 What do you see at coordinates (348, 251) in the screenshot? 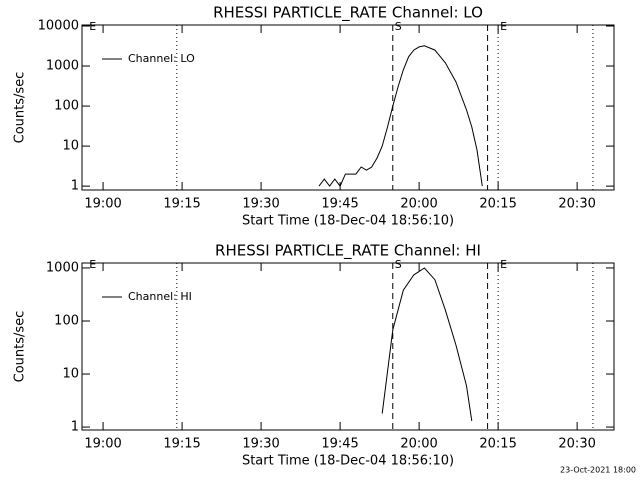
I see `chart-title: RHESSI PARTICLE_RATE Channel: HI` at bounding box center [348, 251].